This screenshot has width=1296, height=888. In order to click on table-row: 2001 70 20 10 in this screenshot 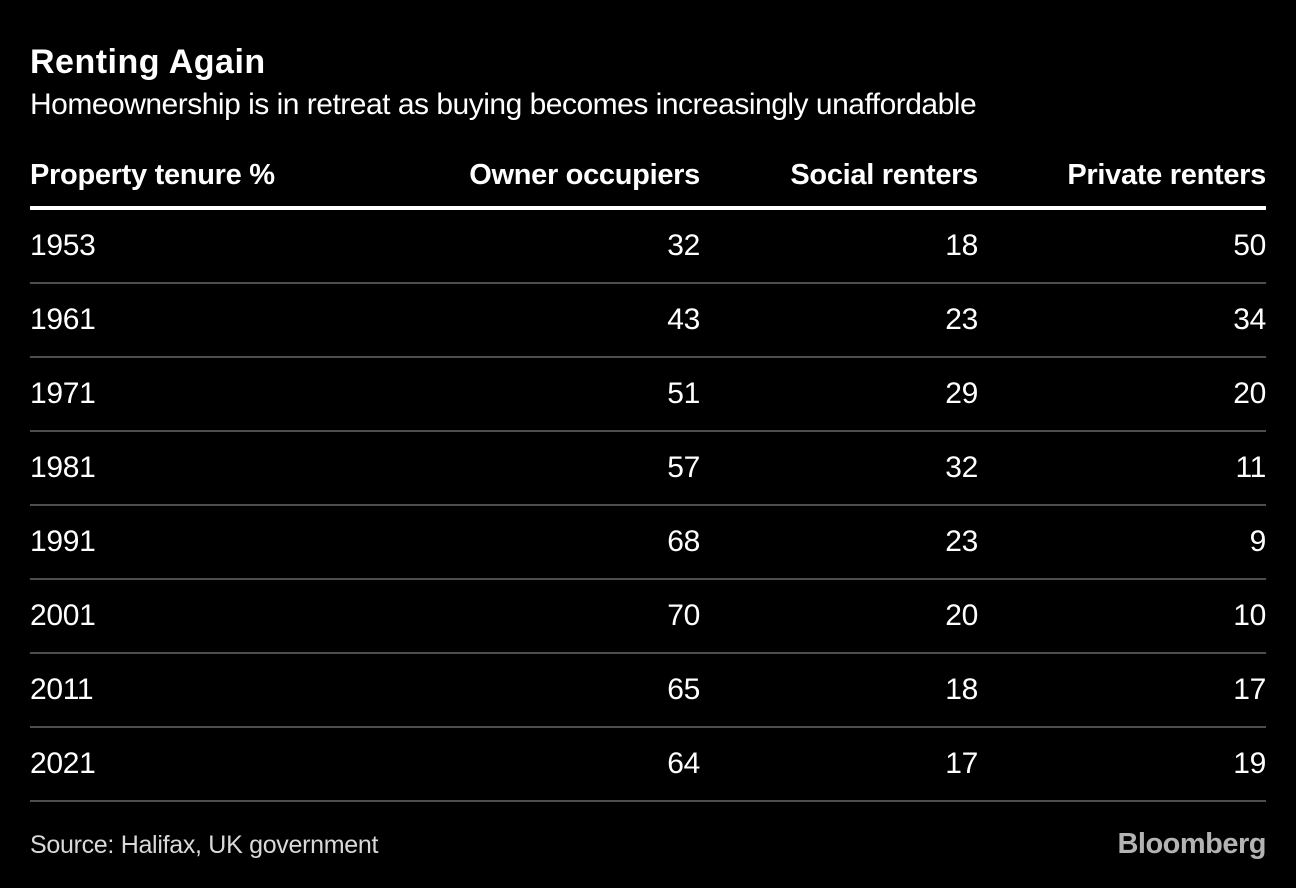, I will do `click(648, 617)`.